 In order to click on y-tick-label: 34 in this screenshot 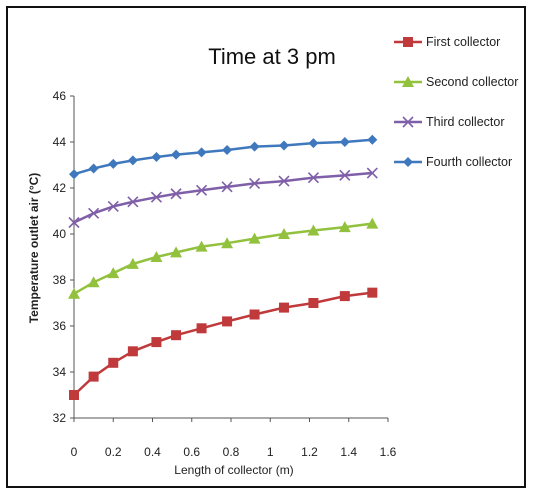, I will do `click(60, 372)`.